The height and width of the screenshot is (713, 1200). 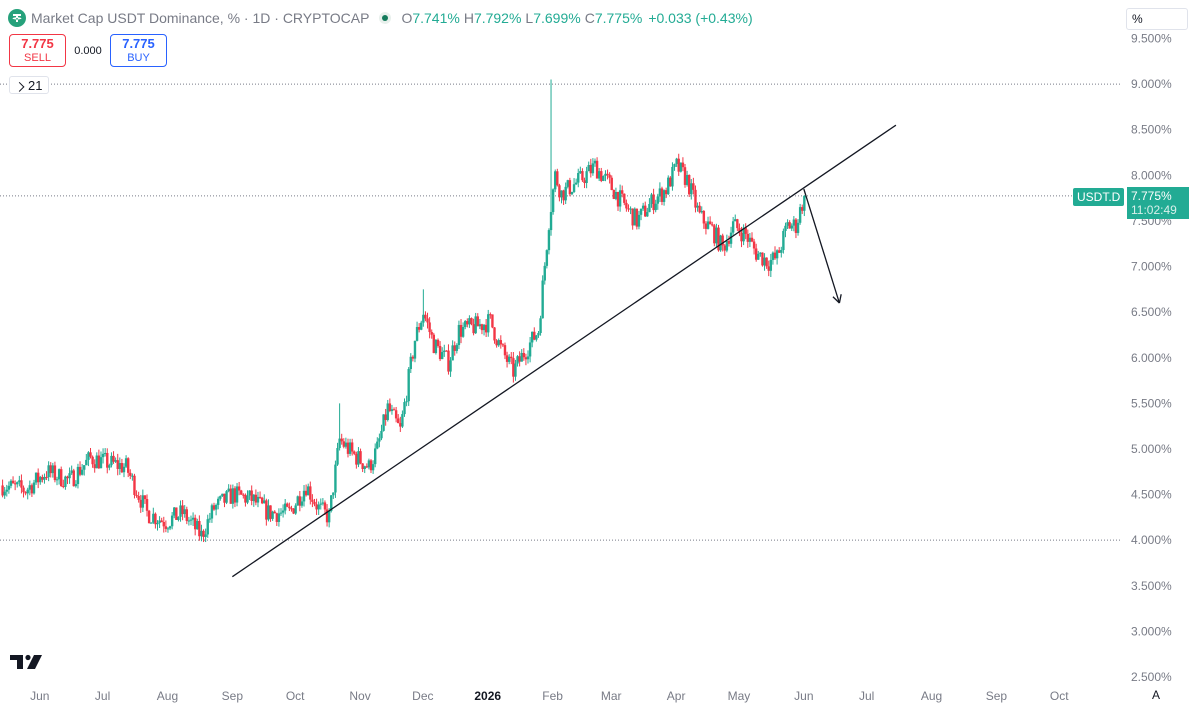 I want to click on y-tick-label: 6.500%, so click(x=1151, y=312).